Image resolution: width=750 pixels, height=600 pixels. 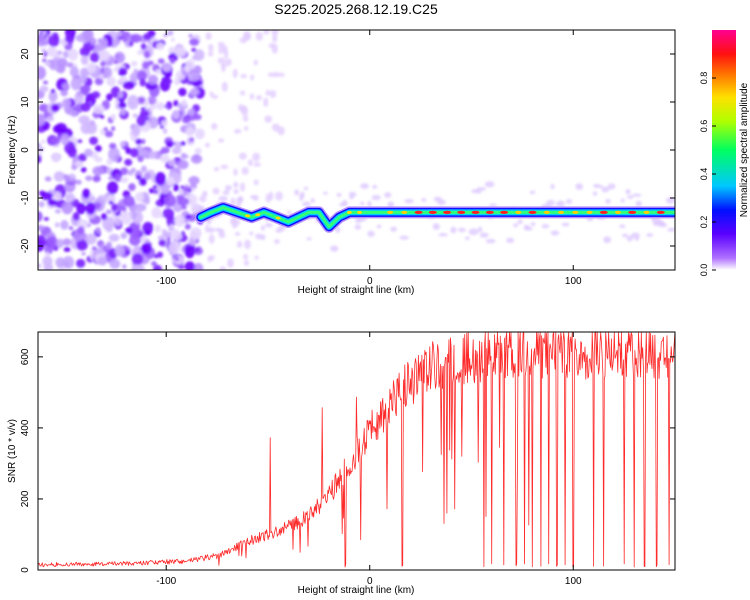 What do you see at coordinates (434, 217) in the screenshot?
I see `spectrogram-signal-track` at bounding box center [434, 217].